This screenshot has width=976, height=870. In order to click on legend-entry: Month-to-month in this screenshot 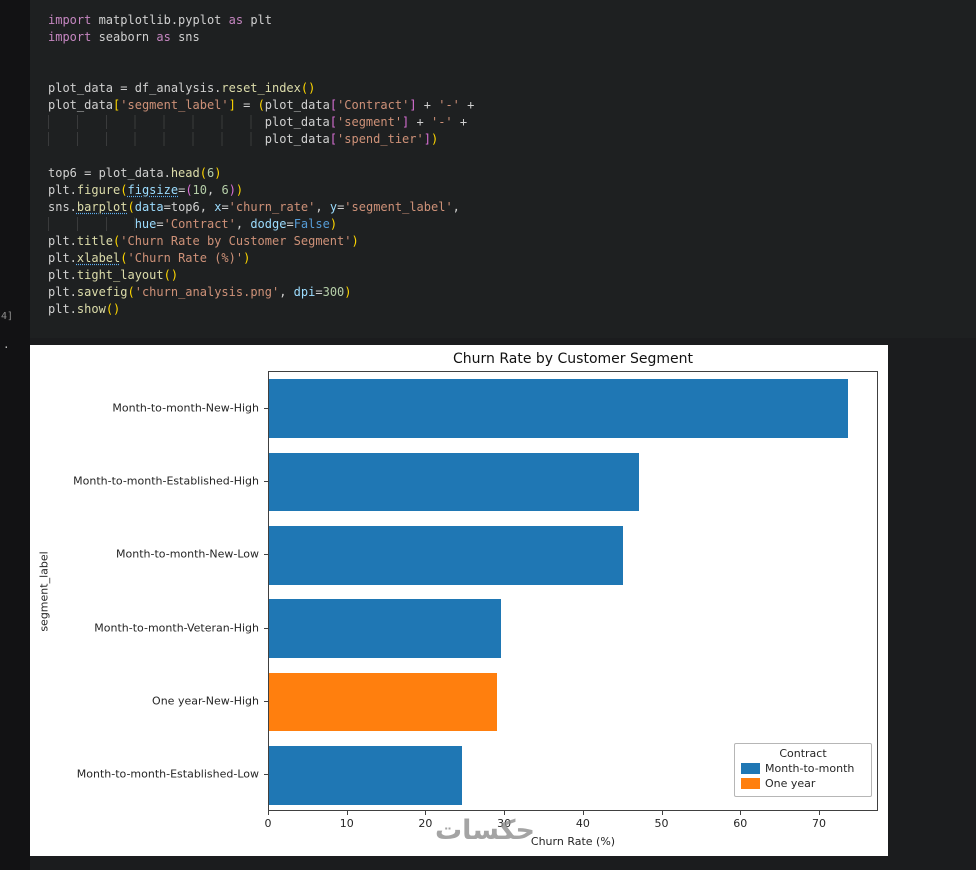, I will do `click(803, 768)`.